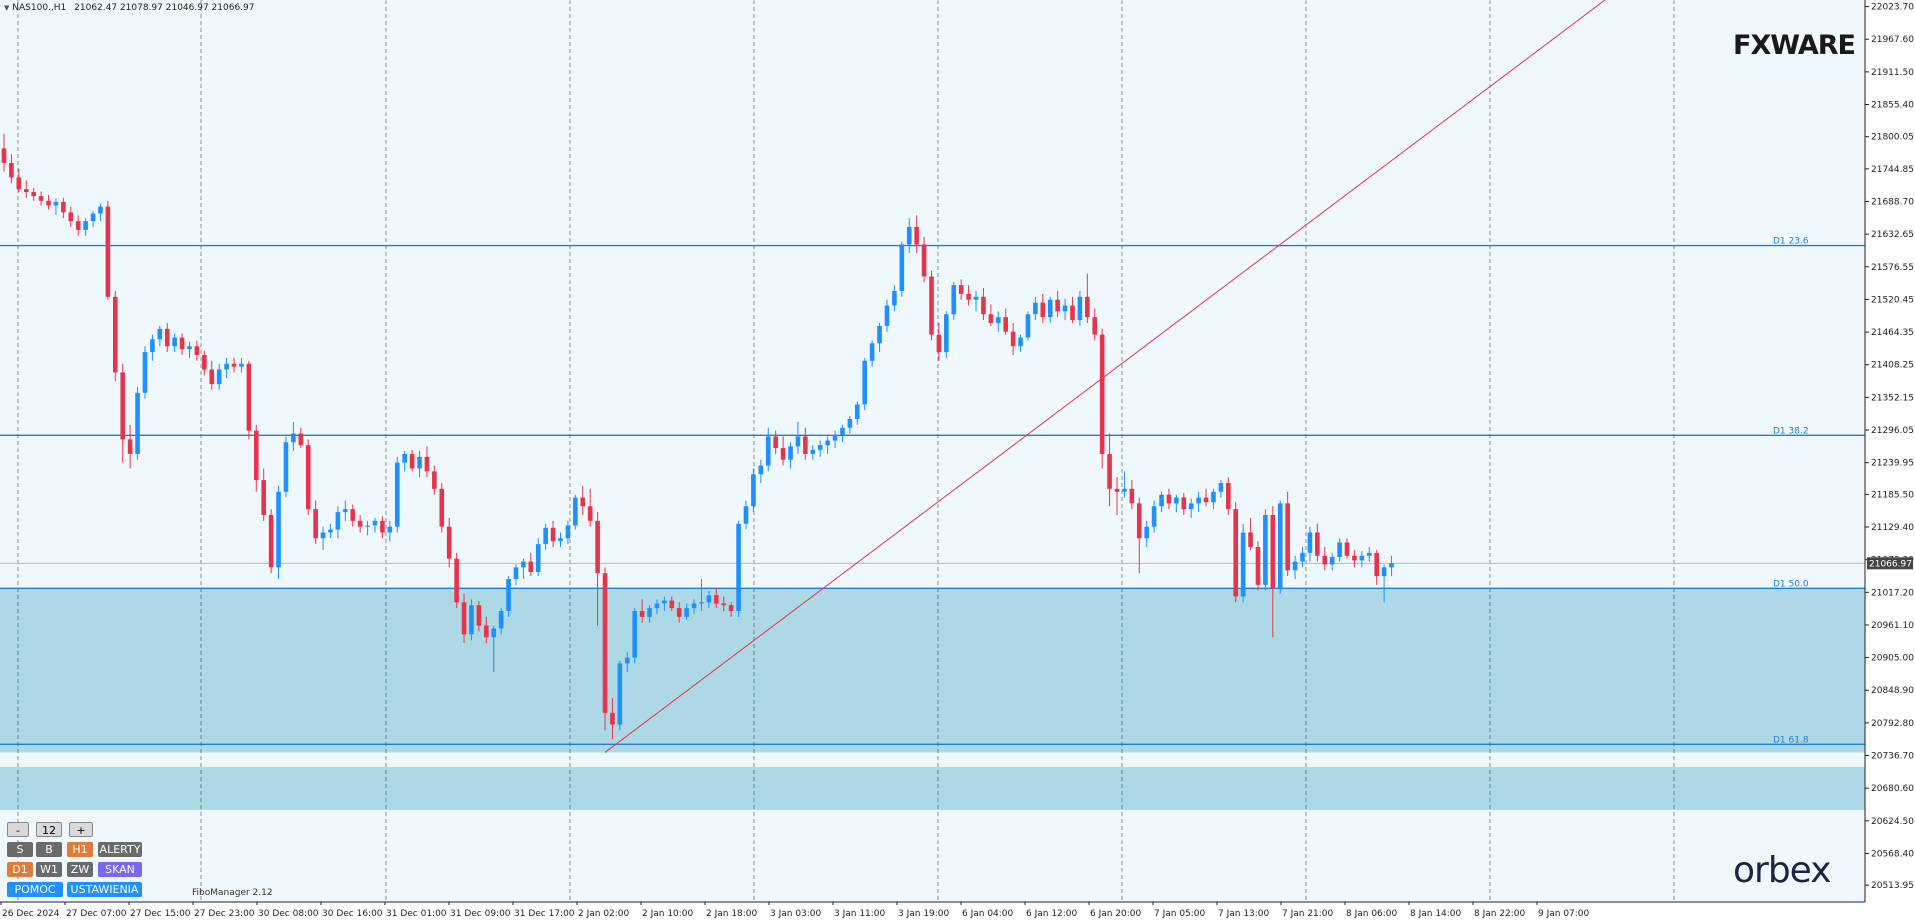 The height and width of the screenshot is (922, 1915). What do you see at coordinates (20, 869) in the screenshot?
I see `d1-button: D1` at bounding box center [20, 869].